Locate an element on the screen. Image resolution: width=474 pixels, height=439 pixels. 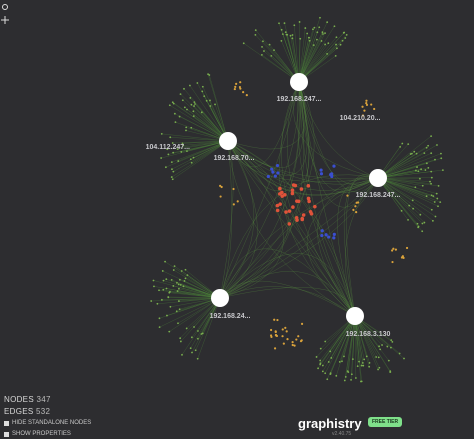
center-icon is located at coordinates (5, 20).